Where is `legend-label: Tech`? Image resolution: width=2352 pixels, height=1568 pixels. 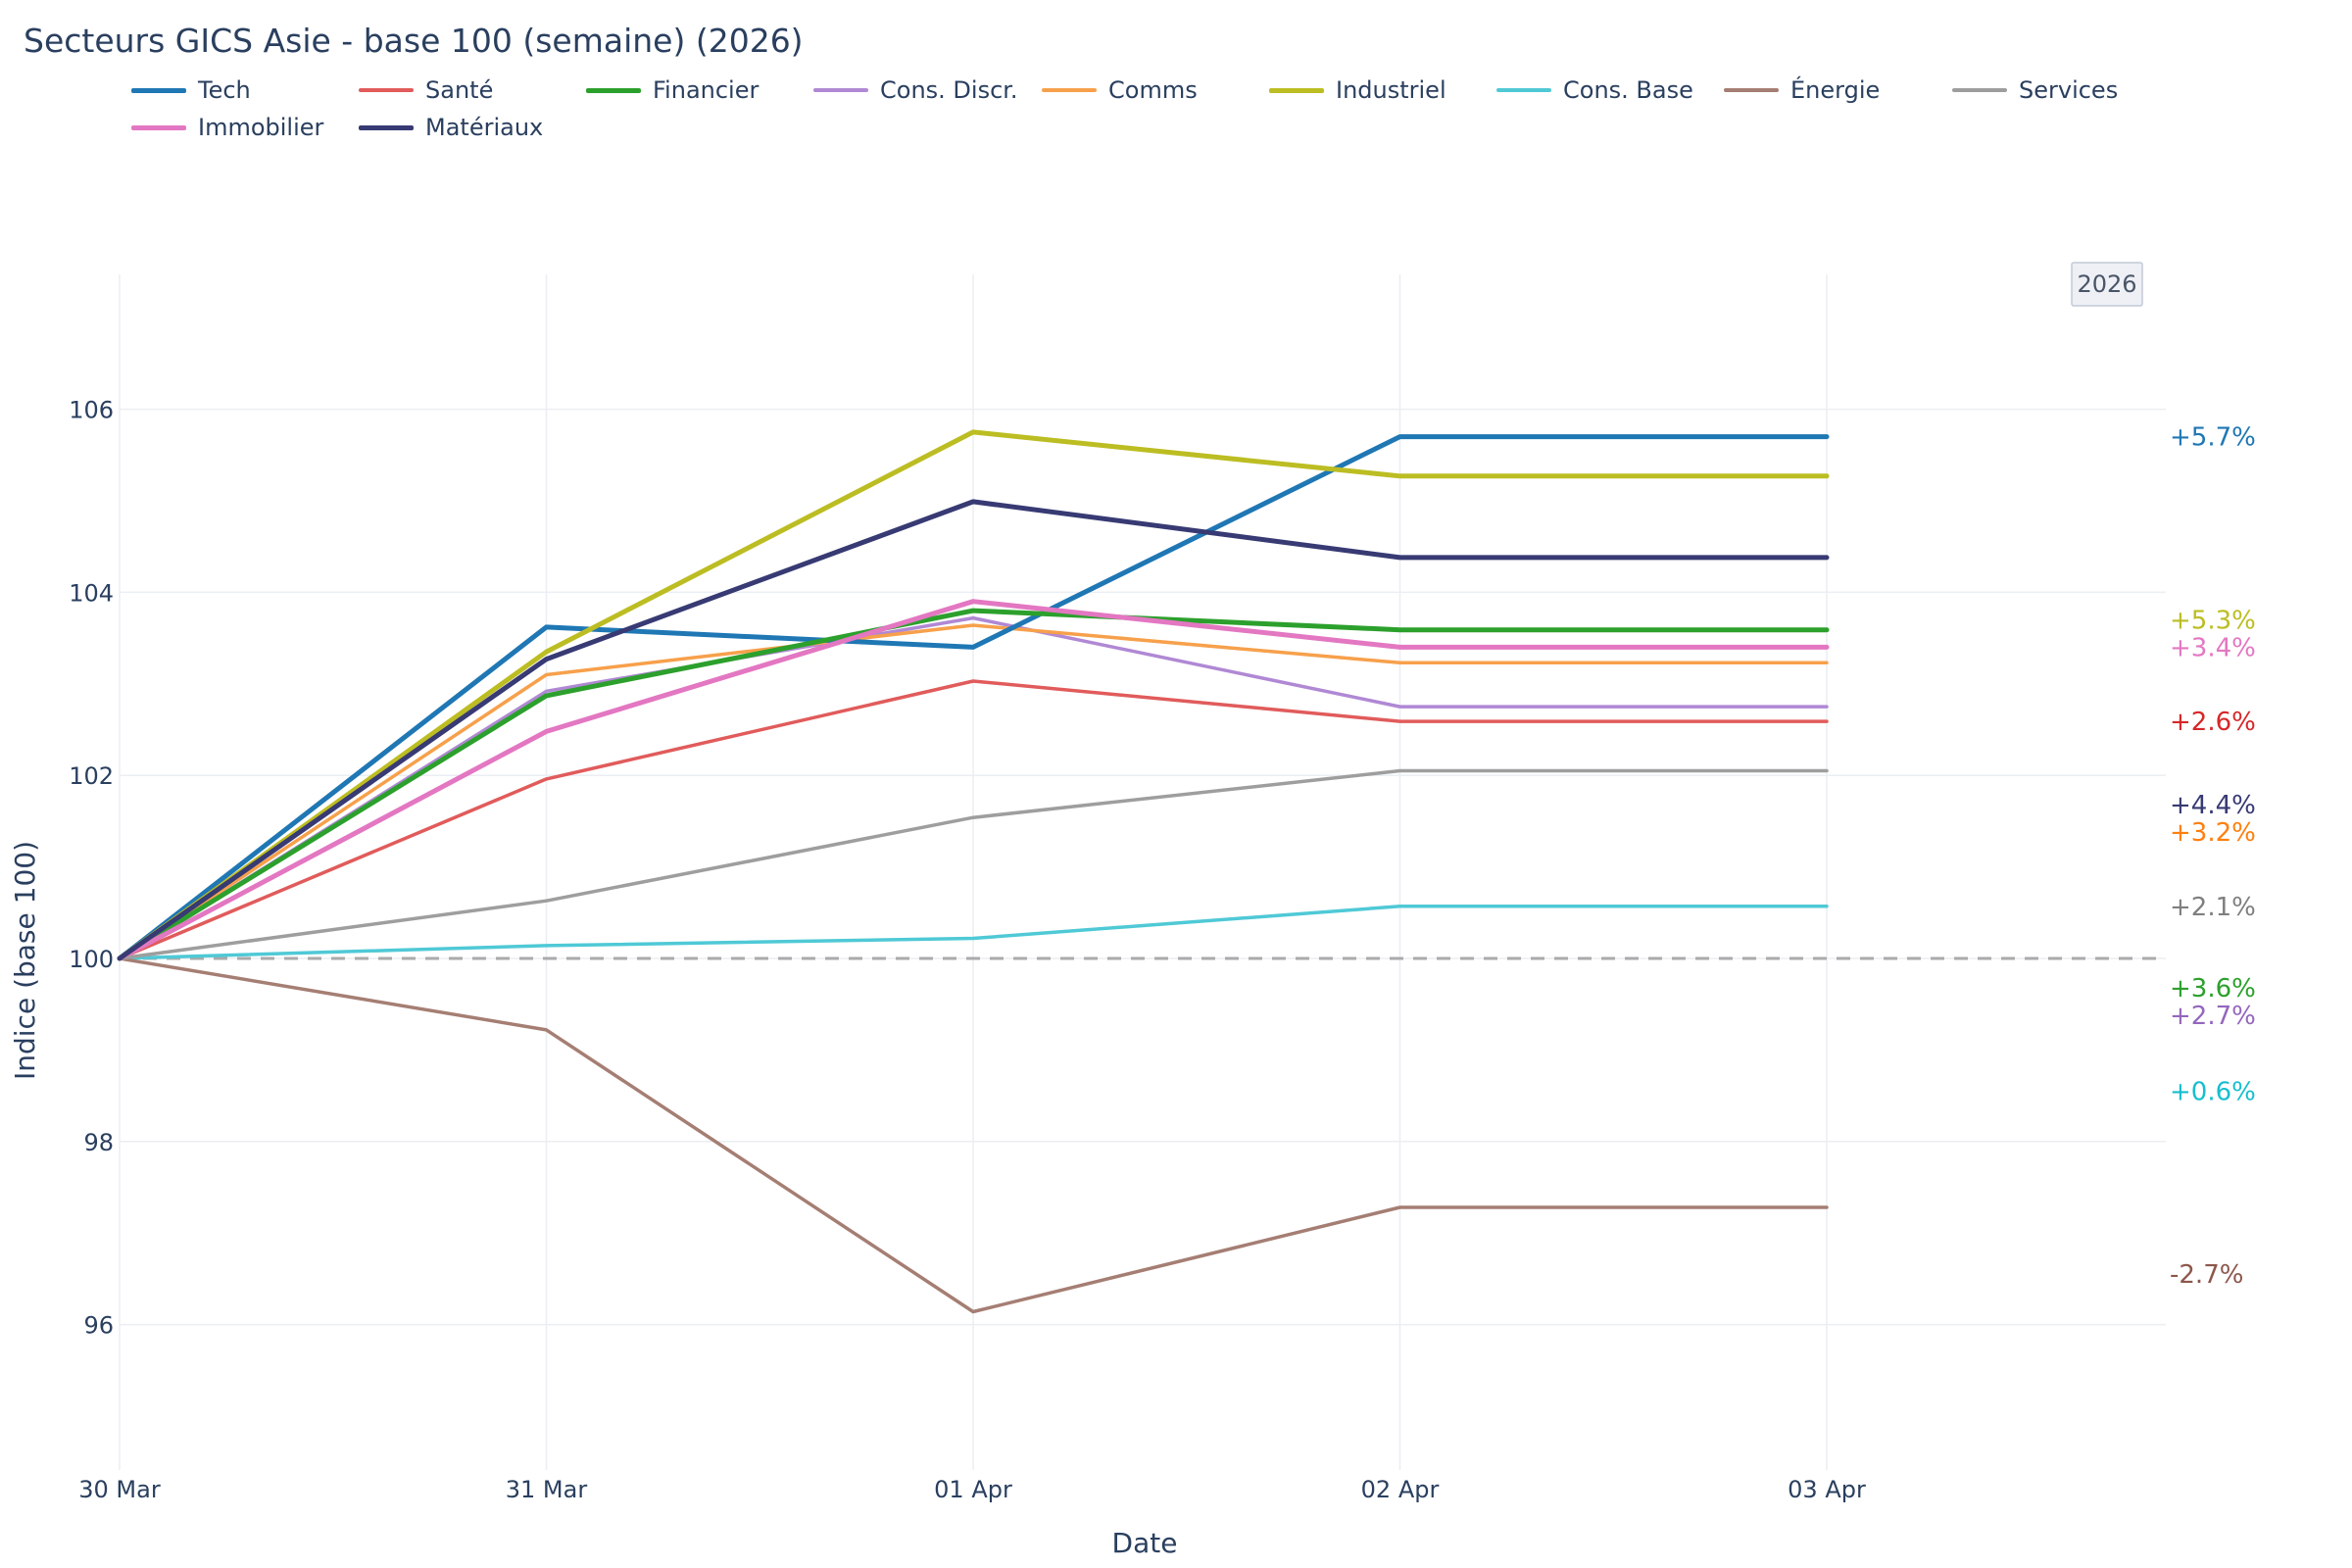 legend-label: Tech is located at coordinates (224, 90).